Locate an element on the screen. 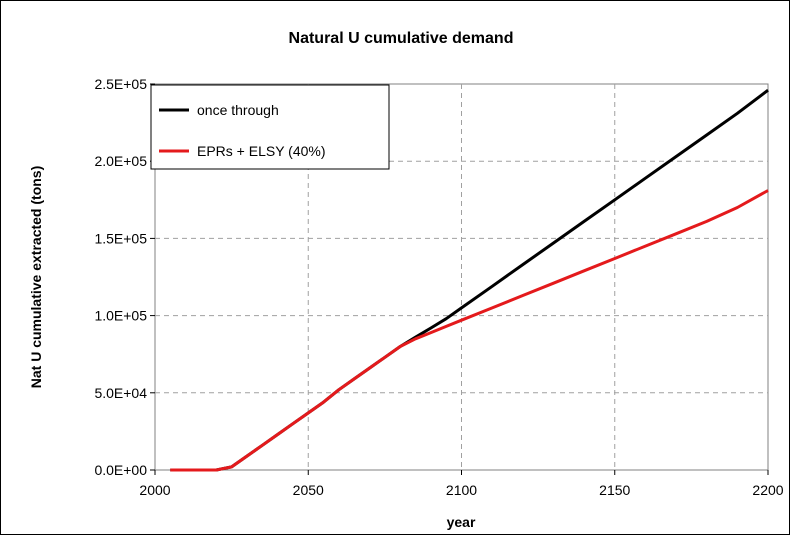 Image resolution: width=790 pixels, height=539 pixels. legend-label-eprs-elsy: EPRs + ELSY (40%) is located at coordinates (261, 151).